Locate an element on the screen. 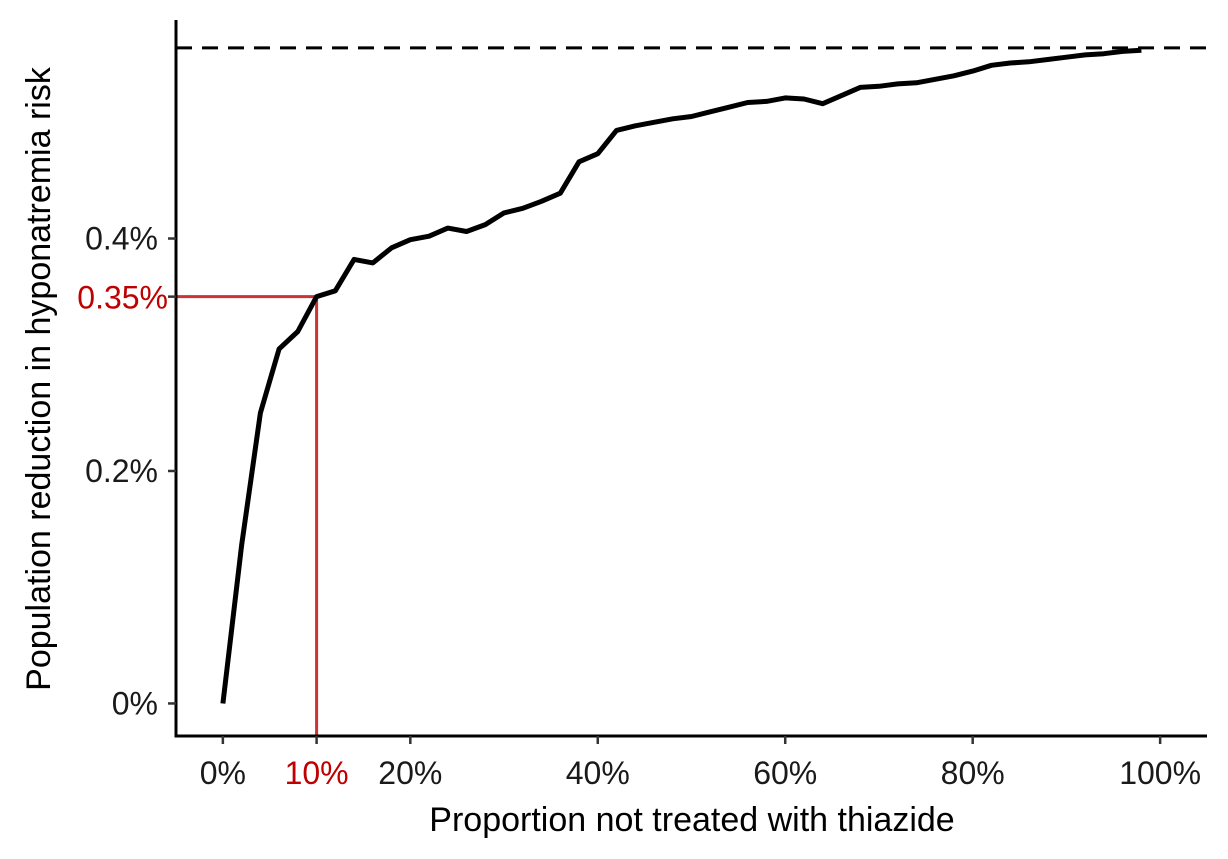  x-tick-label: 60% is located at coordinates (785, 773).